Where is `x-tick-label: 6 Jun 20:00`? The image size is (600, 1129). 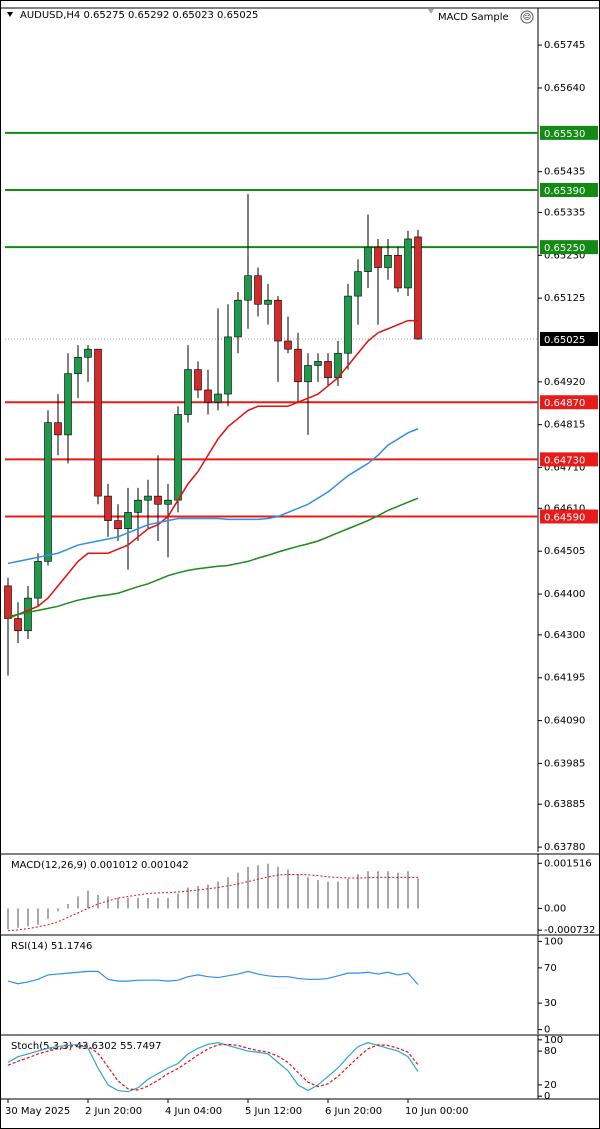 x-tick-label: 6 Jun 20:00 is located at coordinates (353, 1111).